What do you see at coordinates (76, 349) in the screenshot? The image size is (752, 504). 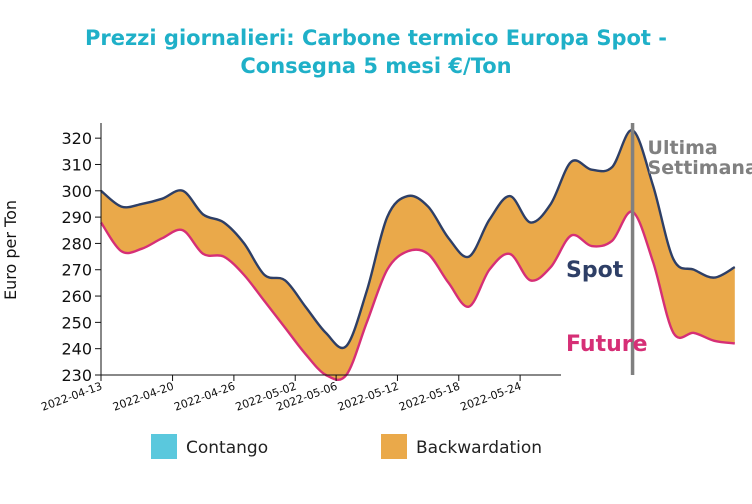 I see `y-tick-label: 240` at bounding box center [76, 349].